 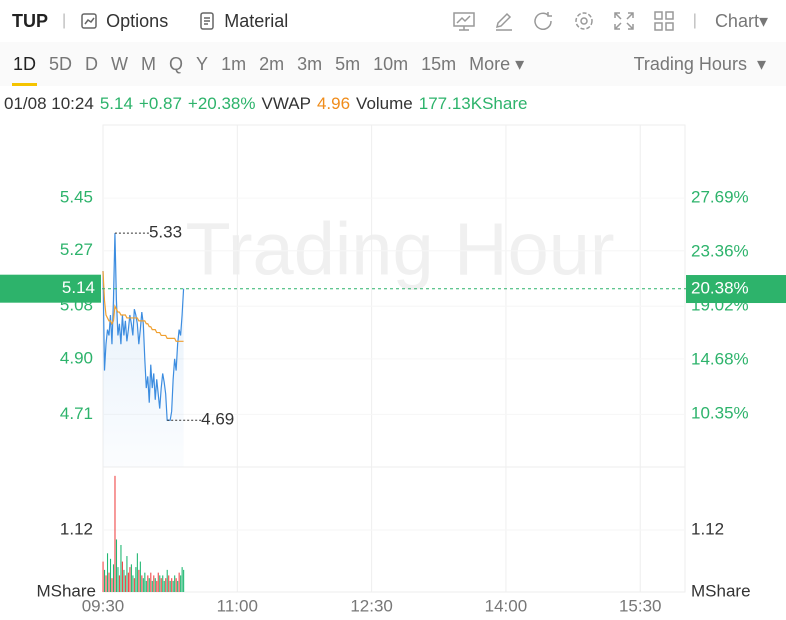 What do you see at coordinates (24, 66) in the screenshot?
I see `period-button: 1D` at bounding box center [24, 66].